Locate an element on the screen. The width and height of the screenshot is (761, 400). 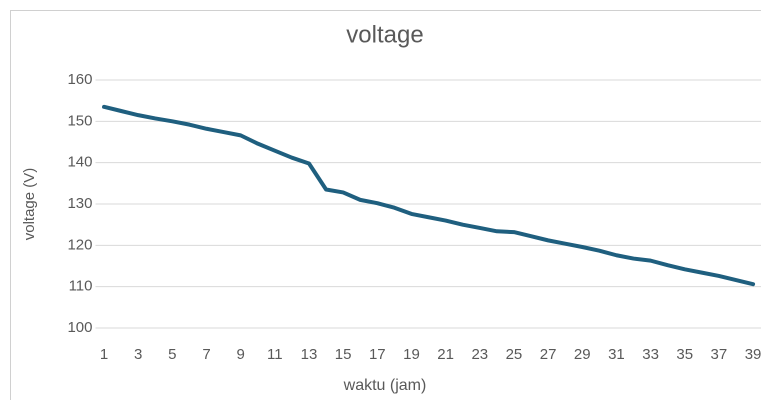
x-tick-label: 33 is located at coordinates (650, 354).